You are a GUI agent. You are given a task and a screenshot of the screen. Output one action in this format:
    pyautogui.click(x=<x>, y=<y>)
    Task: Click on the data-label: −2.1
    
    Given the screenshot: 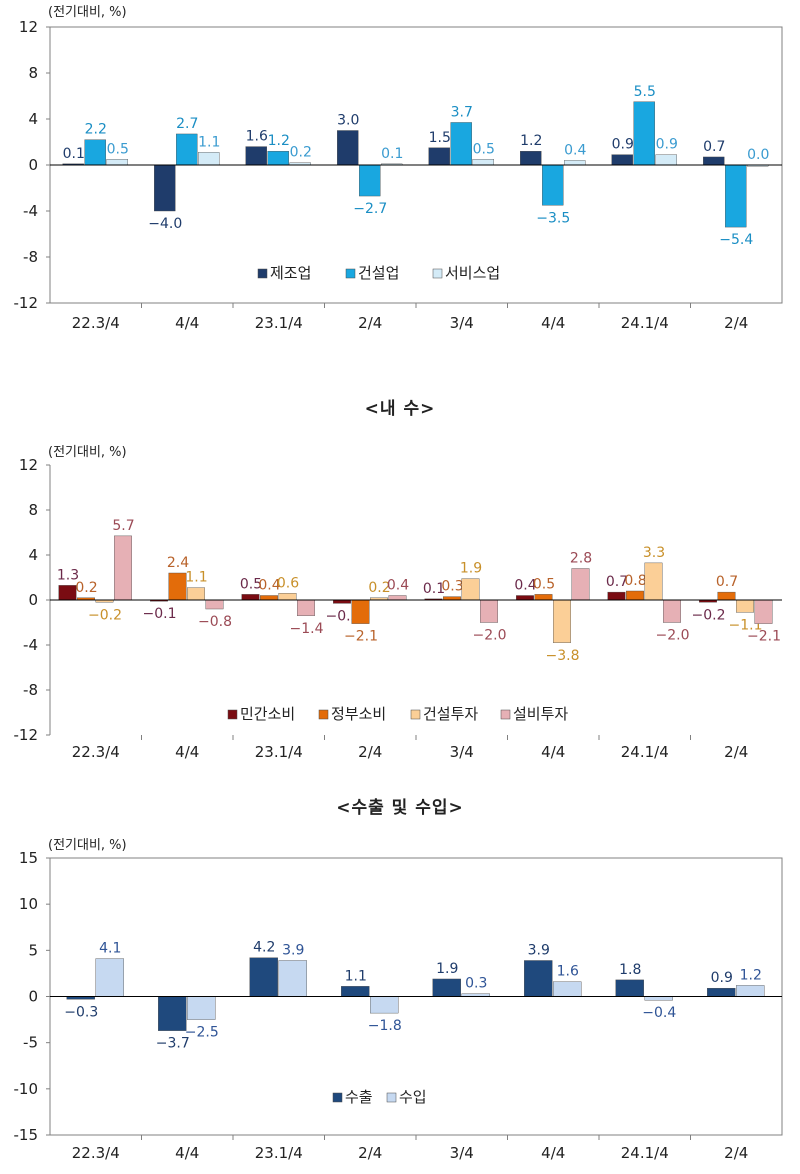 What is the action you would take?
    pyautogui.click(x=361, y=637)
    